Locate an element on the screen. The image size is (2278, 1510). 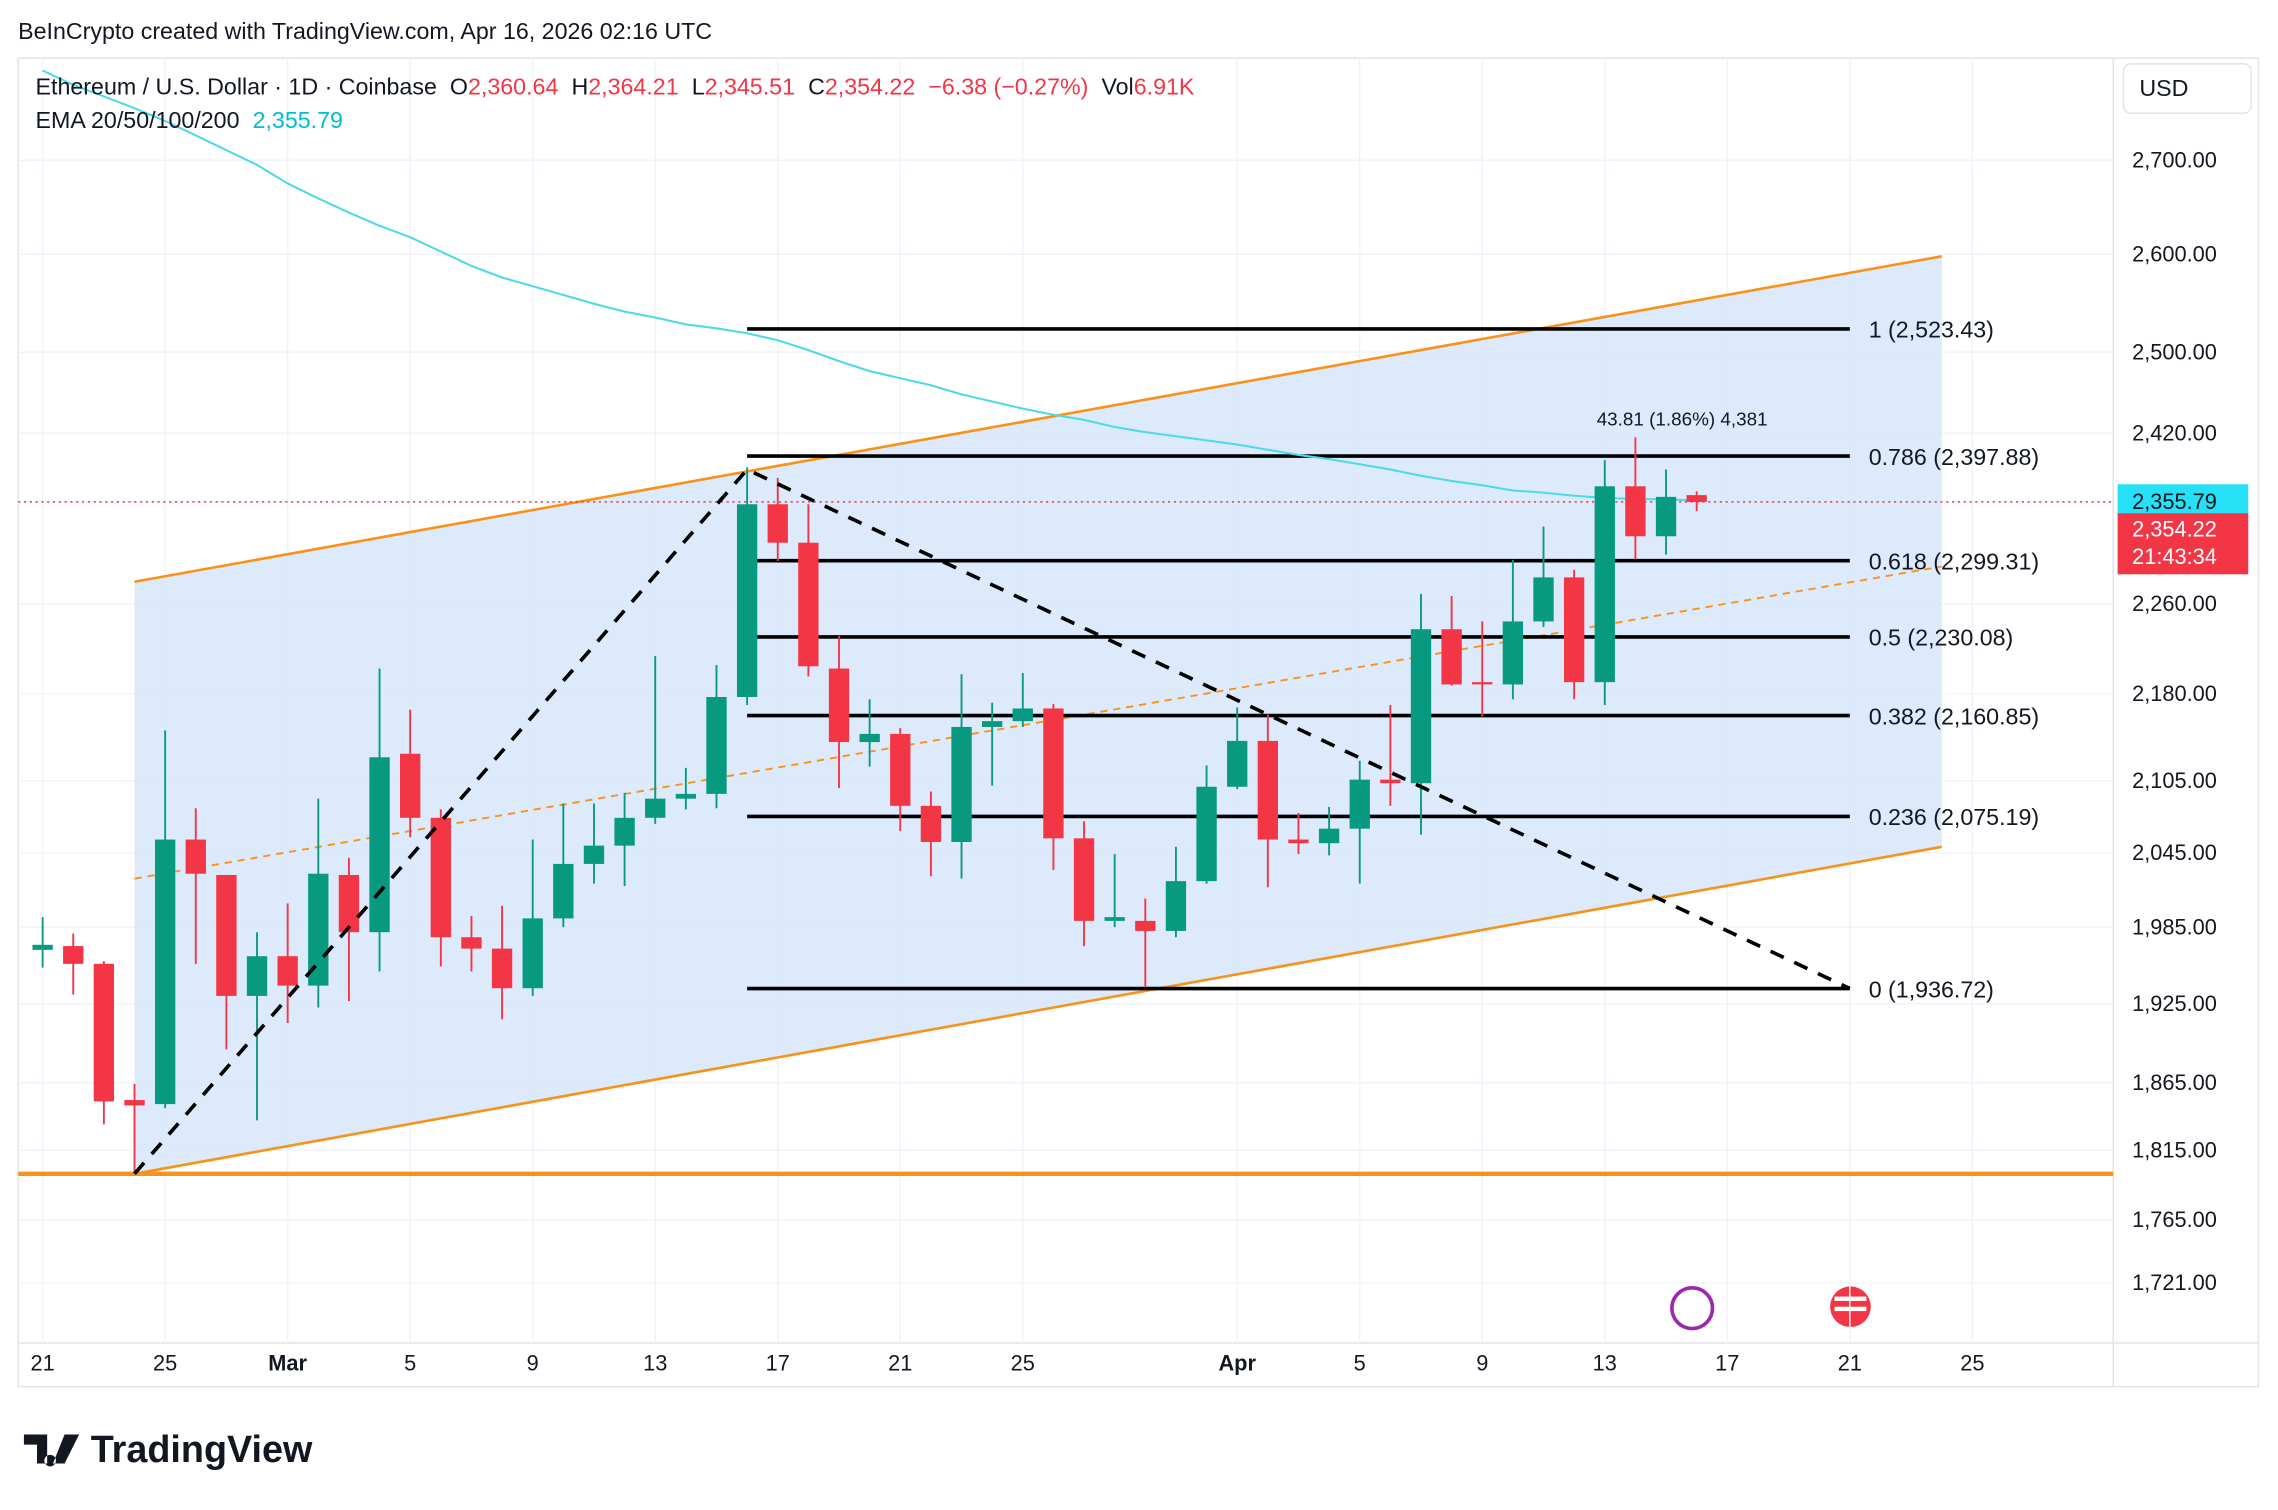
fib-label: 0.786 (2,397.88) is located at coordinates (1954, 457).